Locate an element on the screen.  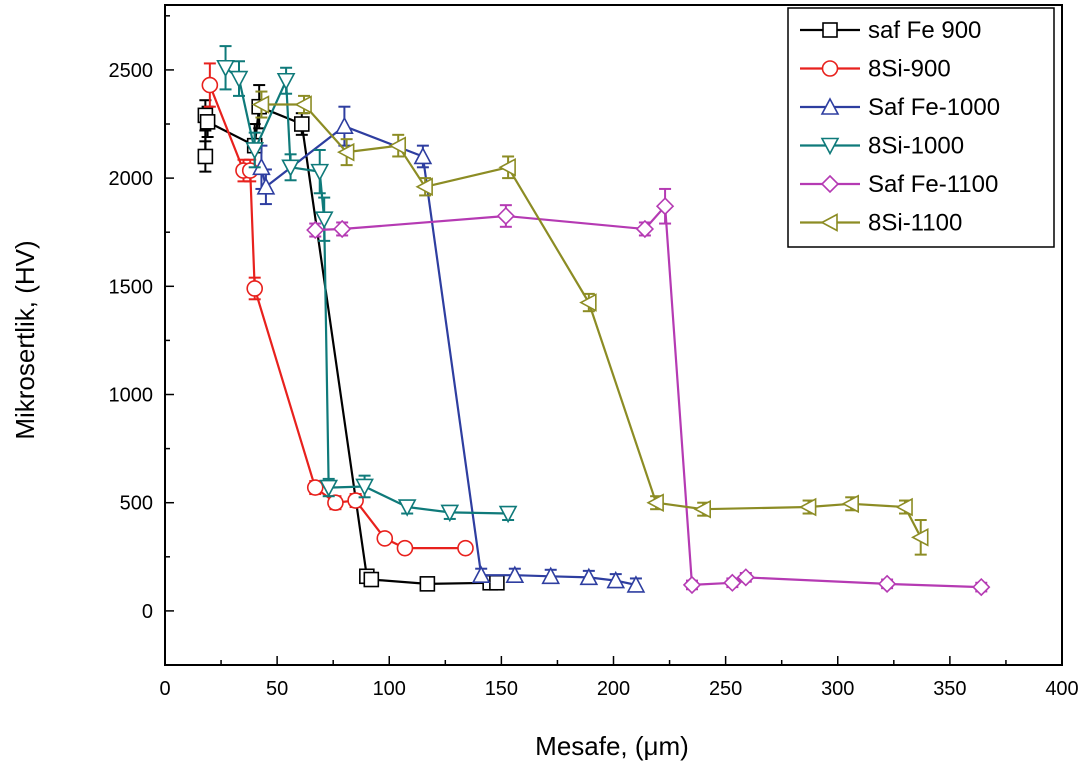
x-tick-label: 300 is located at coordinates (837, 689).